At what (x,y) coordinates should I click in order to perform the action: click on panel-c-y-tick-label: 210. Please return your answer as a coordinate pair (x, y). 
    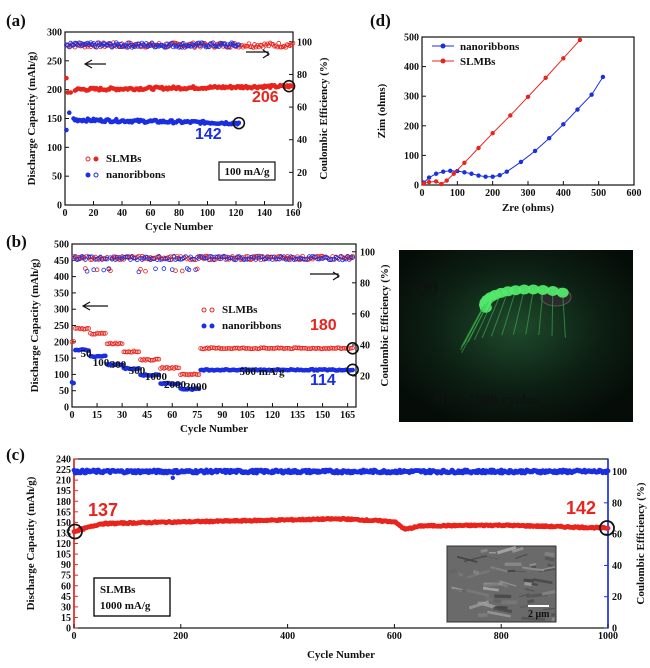
    Looking at the image, I should click on (63, 481).